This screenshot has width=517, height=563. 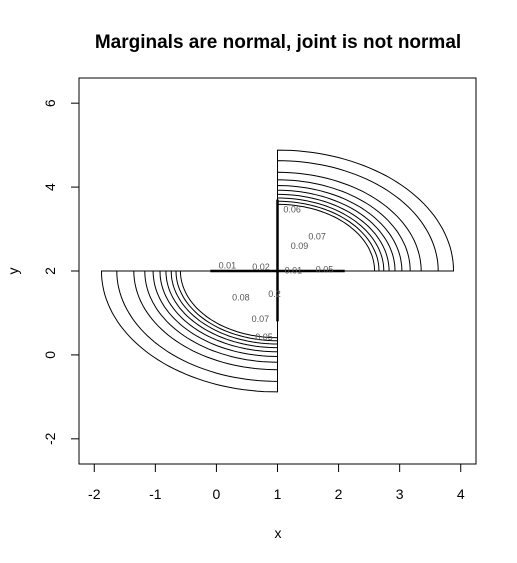 I want to click on x-tick-label: 4, so click(x=461, y=494).